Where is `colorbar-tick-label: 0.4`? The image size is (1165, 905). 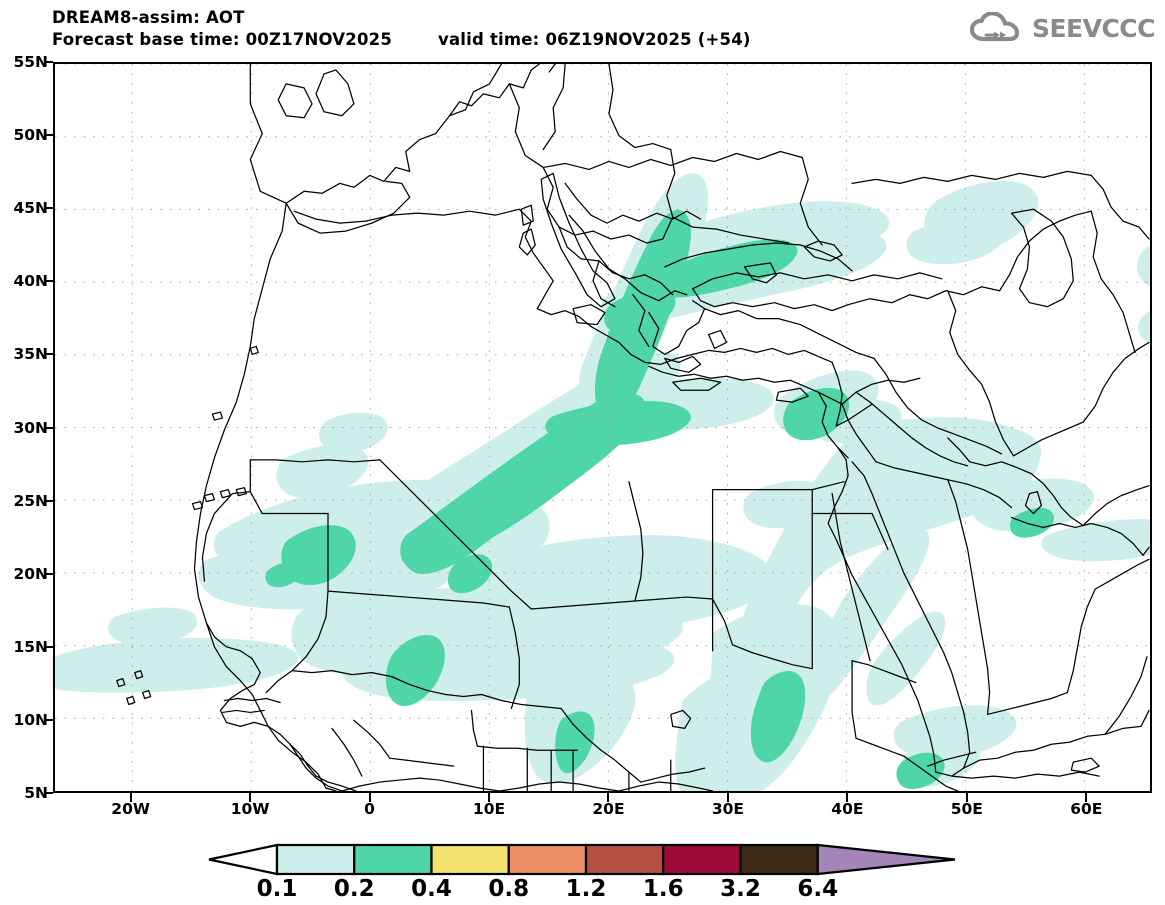
colorbar-tick-label: 0.4 is located at coordinates (431, 889).